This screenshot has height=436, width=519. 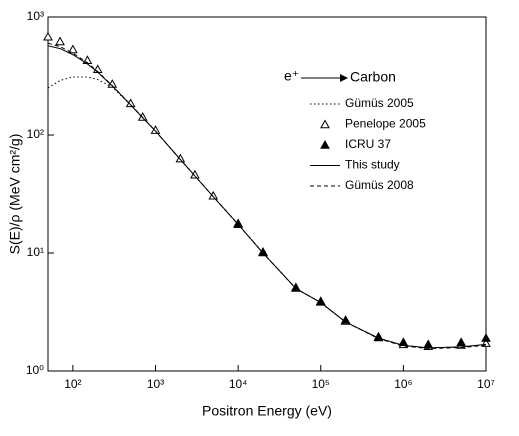 I want to click on x-tick-label: 10⁶, so click(x=403, y=384).